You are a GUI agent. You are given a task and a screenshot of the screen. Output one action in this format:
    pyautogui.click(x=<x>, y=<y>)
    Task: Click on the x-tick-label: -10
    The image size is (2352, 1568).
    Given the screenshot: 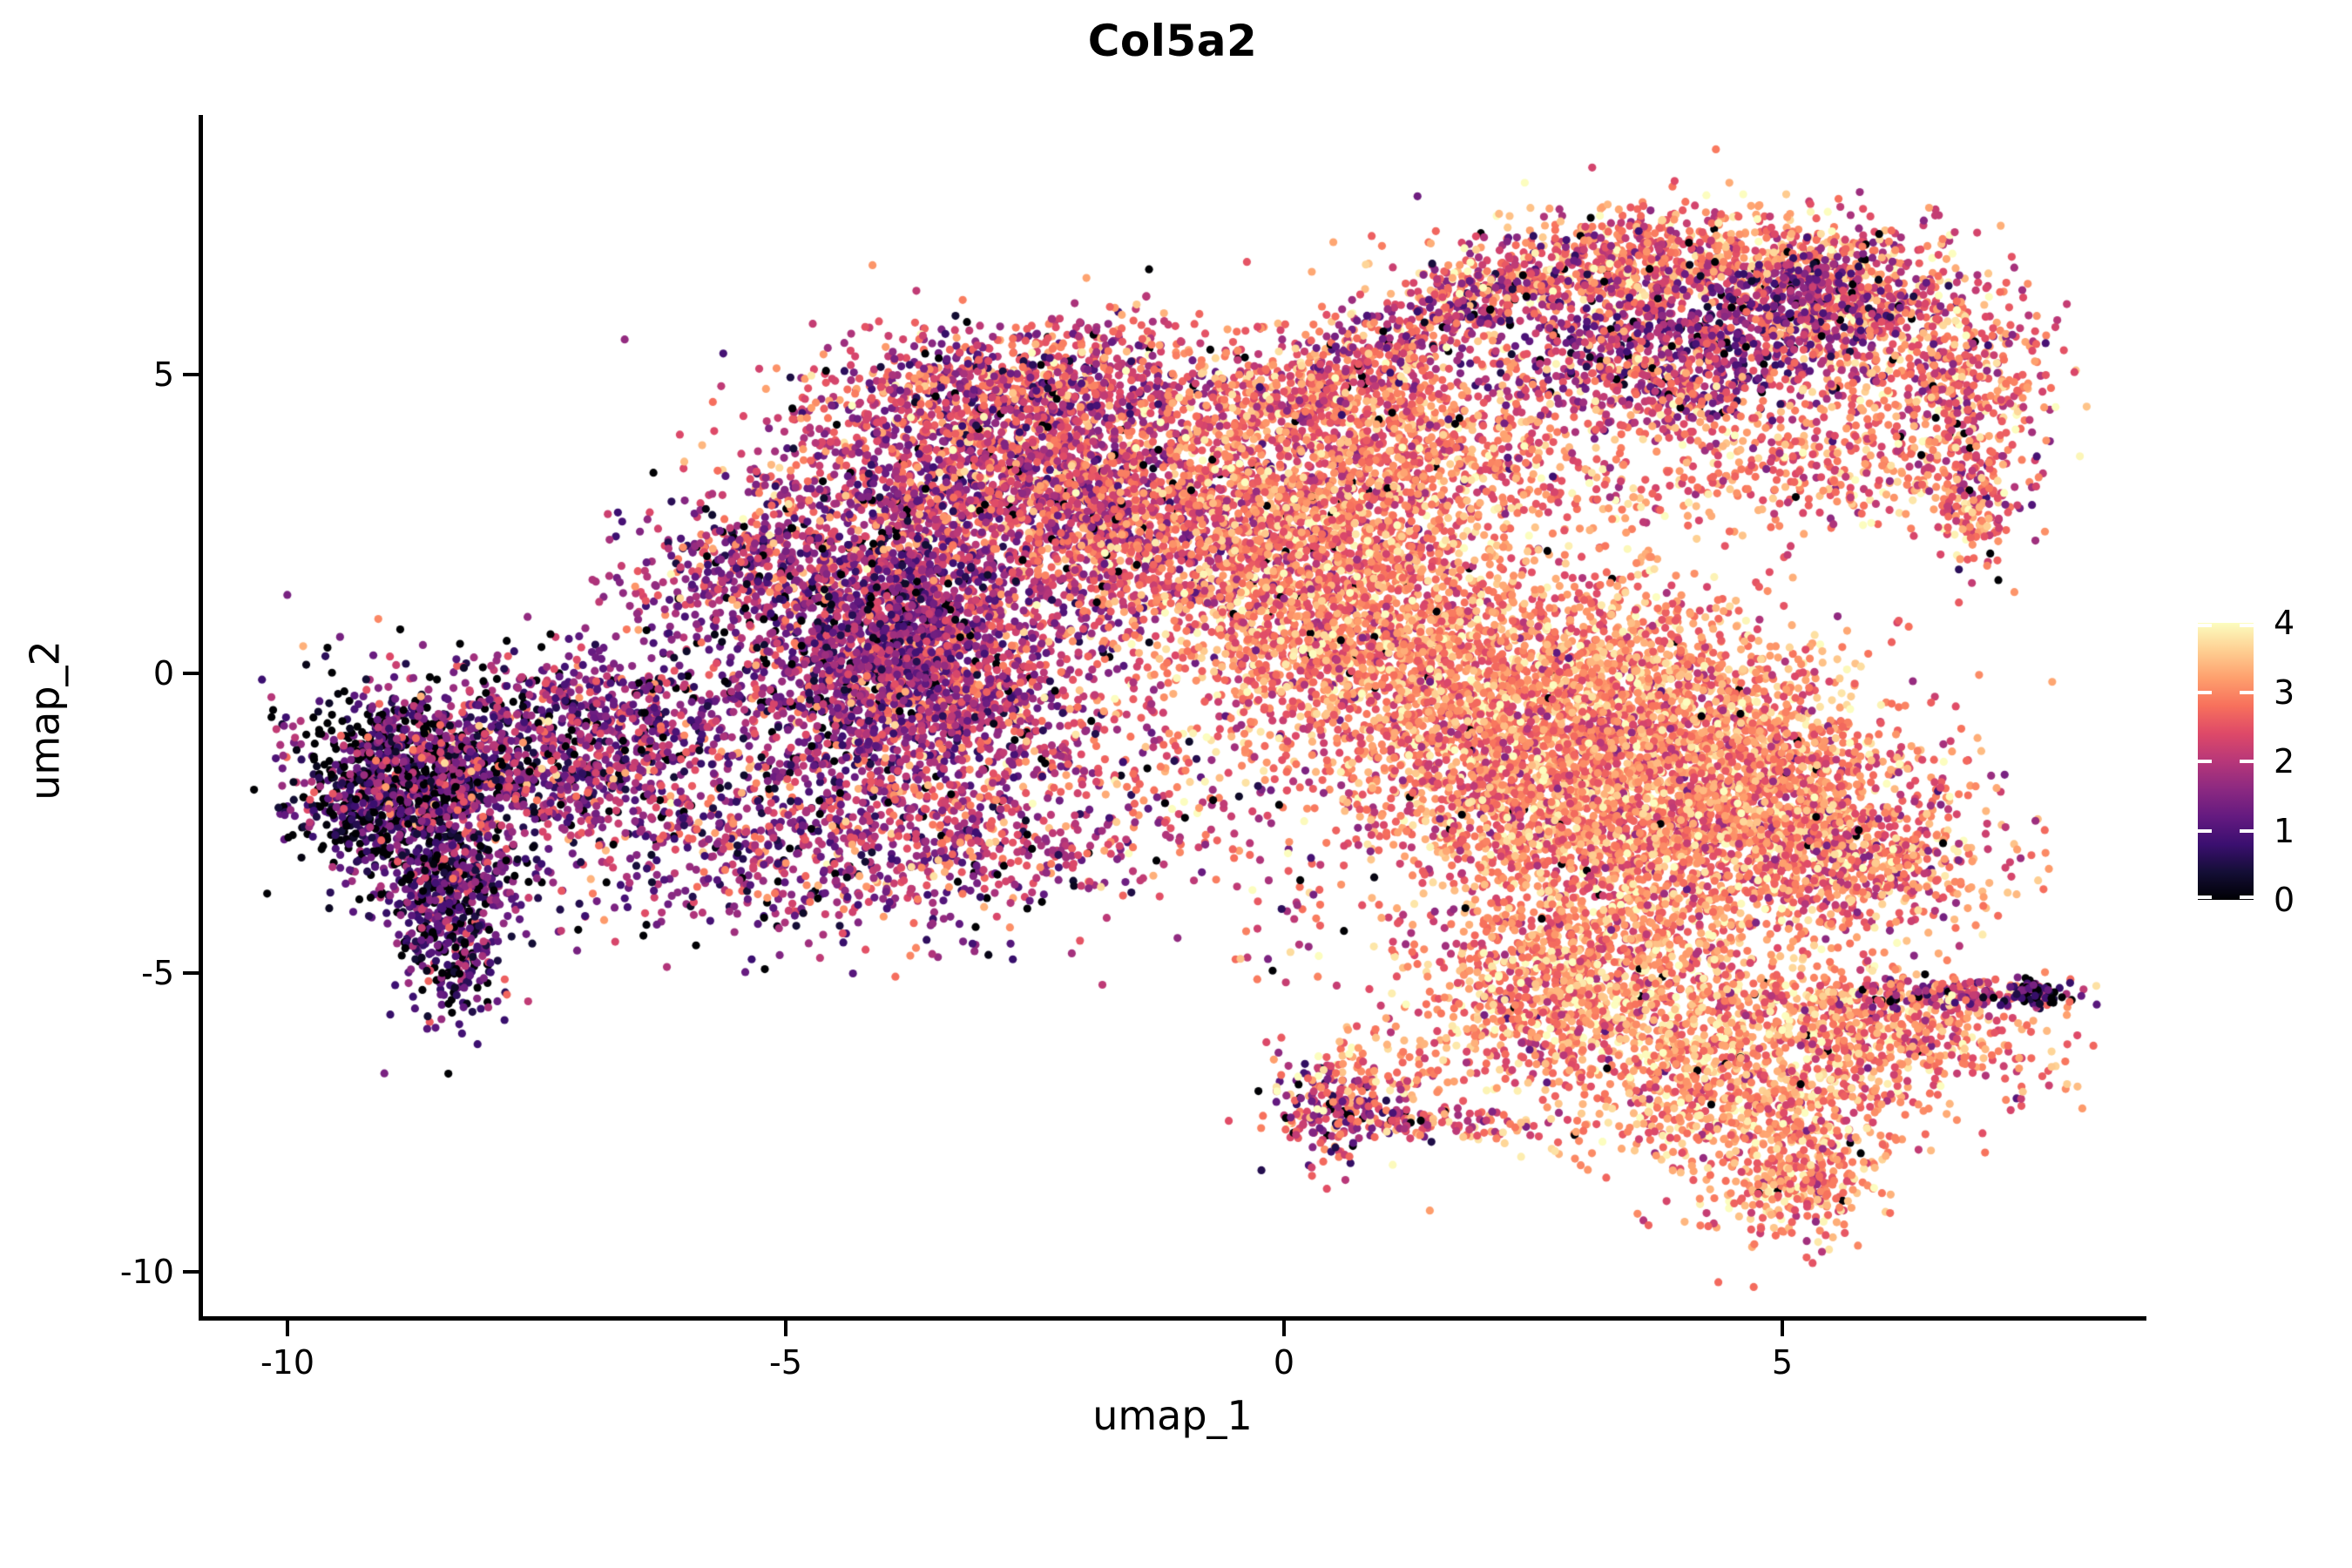 What is the action you would take?
    pyautogui.click(x=287, y=1362)
    